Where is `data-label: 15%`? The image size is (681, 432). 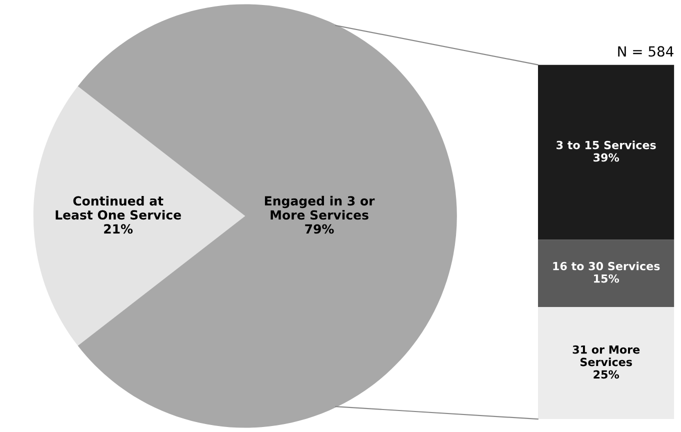 data-label: 15% is located at coordinates (607, 278).